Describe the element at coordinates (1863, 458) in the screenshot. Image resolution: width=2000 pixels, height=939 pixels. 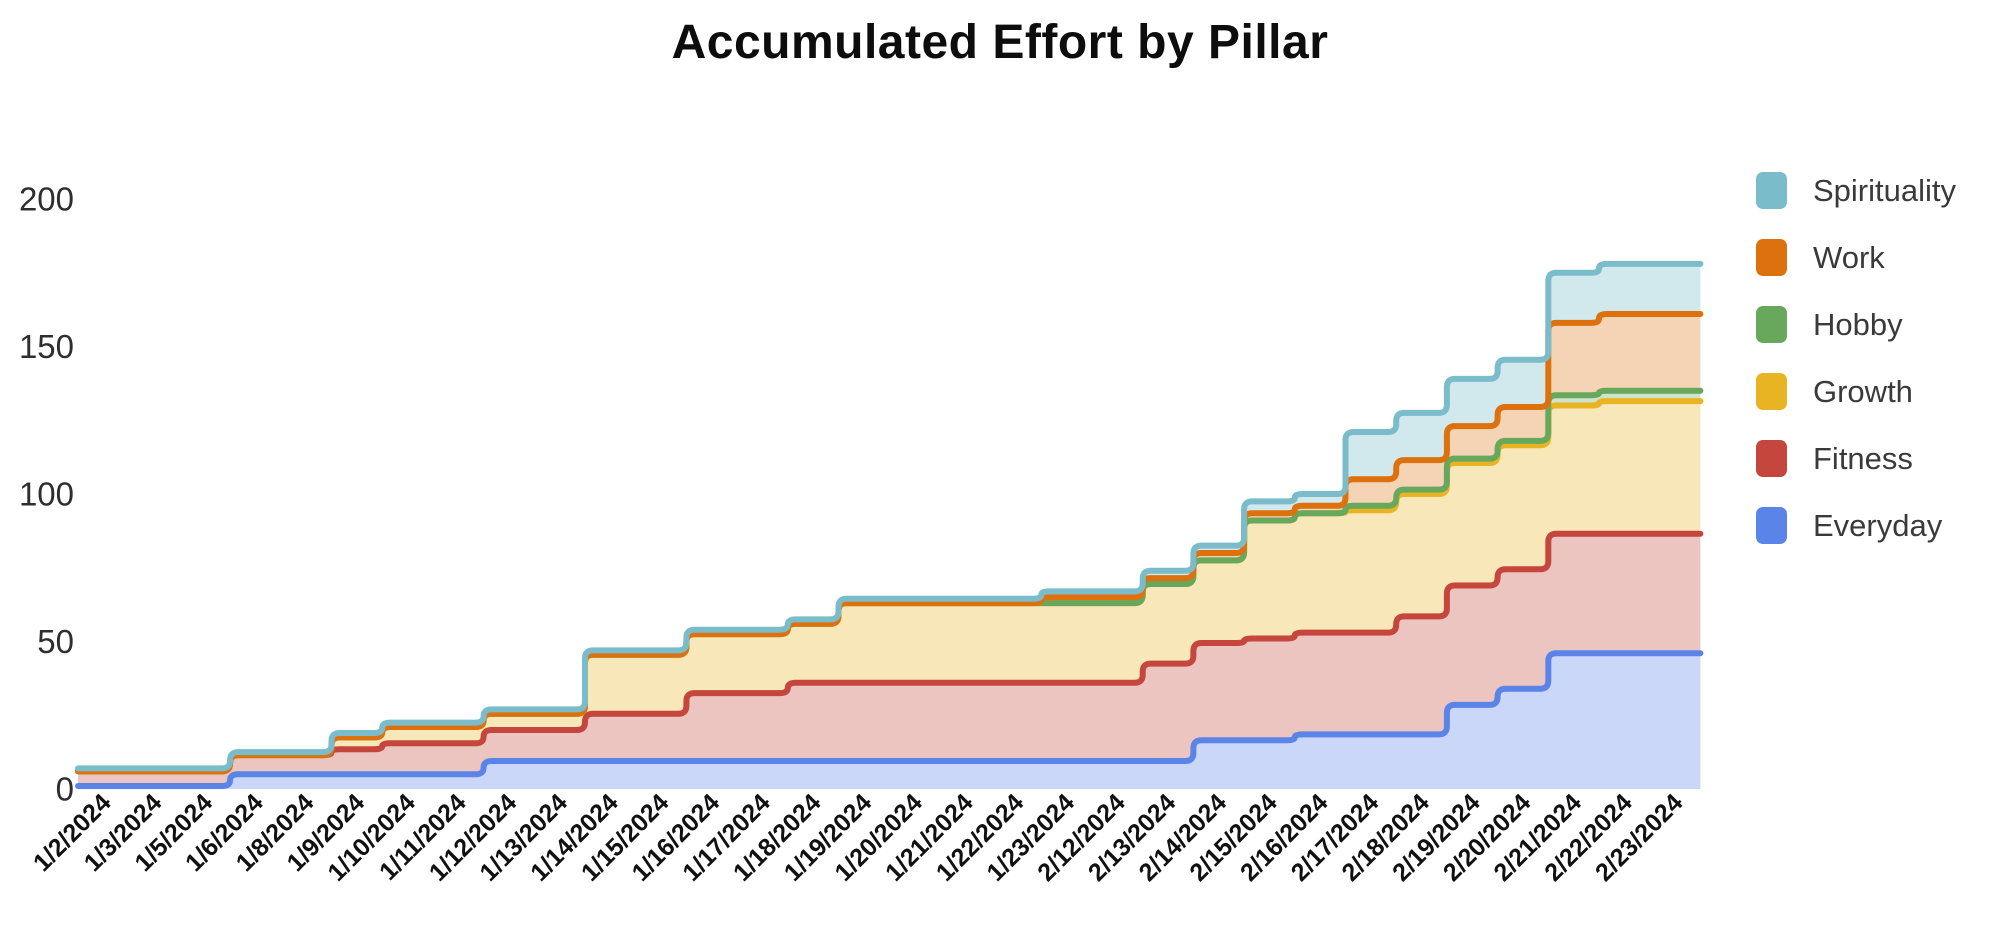
I see `legend-label: Fitness` at that location.